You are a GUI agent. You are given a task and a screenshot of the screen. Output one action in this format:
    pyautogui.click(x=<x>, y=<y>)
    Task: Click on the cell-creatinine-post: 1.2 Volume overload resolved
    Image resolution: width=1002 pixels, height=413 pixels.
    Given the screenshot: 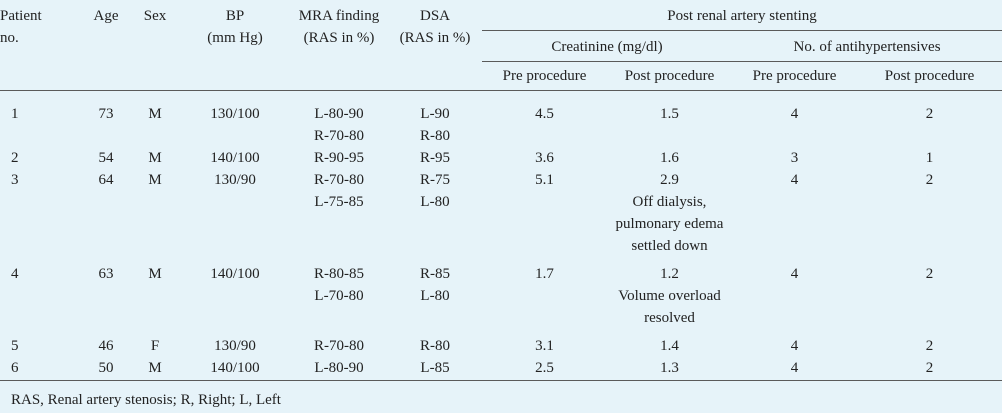 What is the action you would take?
    pyautogui.click(x=669, y=296)
    